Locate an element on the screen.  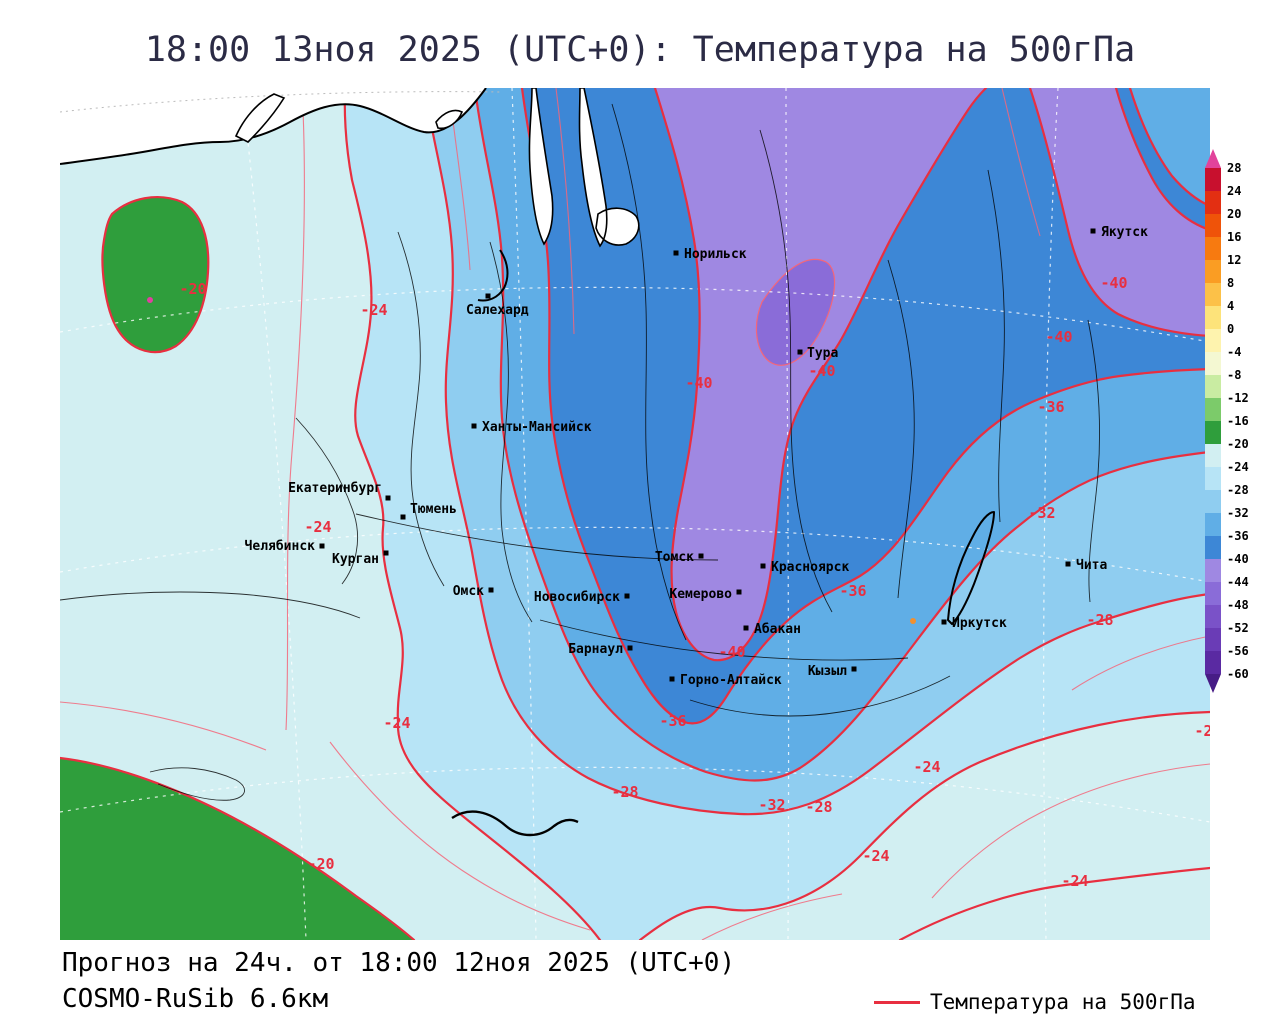
colorbar-tick-label: -32 is located at coordinates (1238, 513).